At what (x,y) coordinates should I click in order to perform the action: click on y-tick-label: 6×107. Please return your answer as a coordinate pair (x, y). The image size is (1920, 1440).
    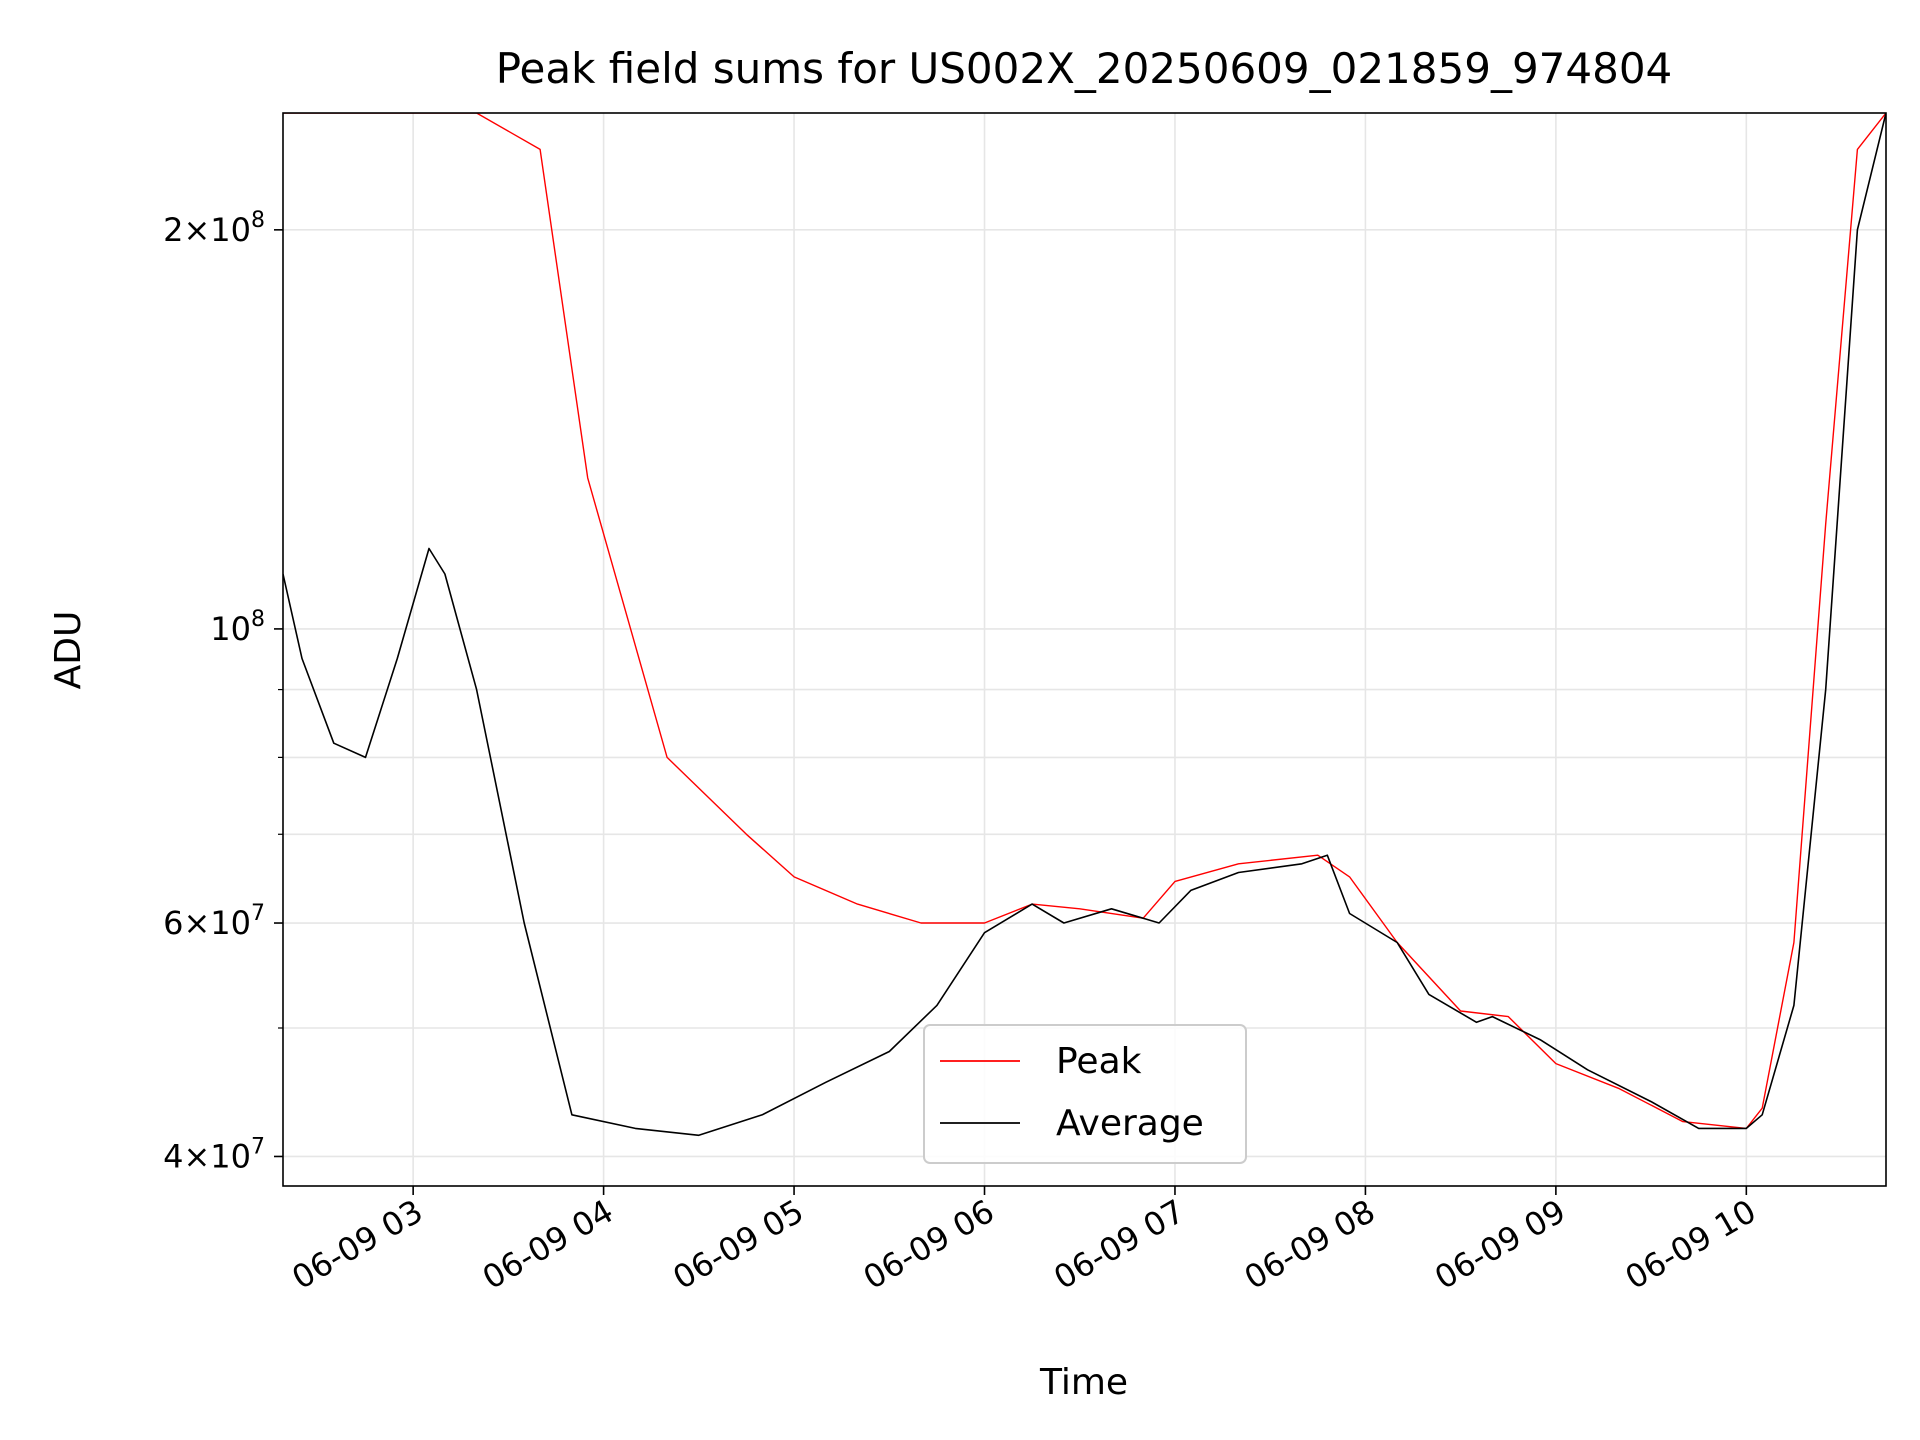
    Looking at the image, I should click on (214, 921).